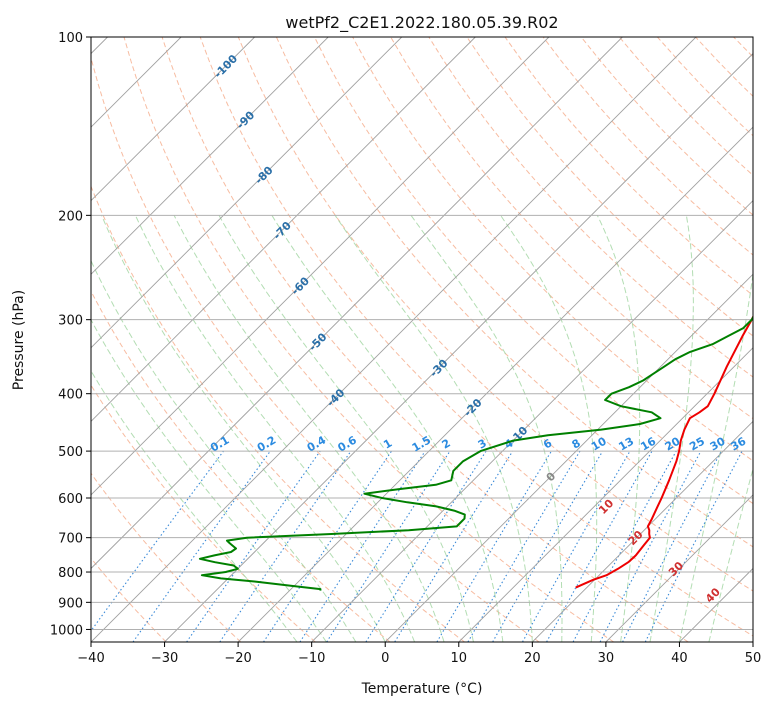  Describe the element at coordinates (676, 569) in the screenshot. I see `moist-adiabat-label: 30` at that location.